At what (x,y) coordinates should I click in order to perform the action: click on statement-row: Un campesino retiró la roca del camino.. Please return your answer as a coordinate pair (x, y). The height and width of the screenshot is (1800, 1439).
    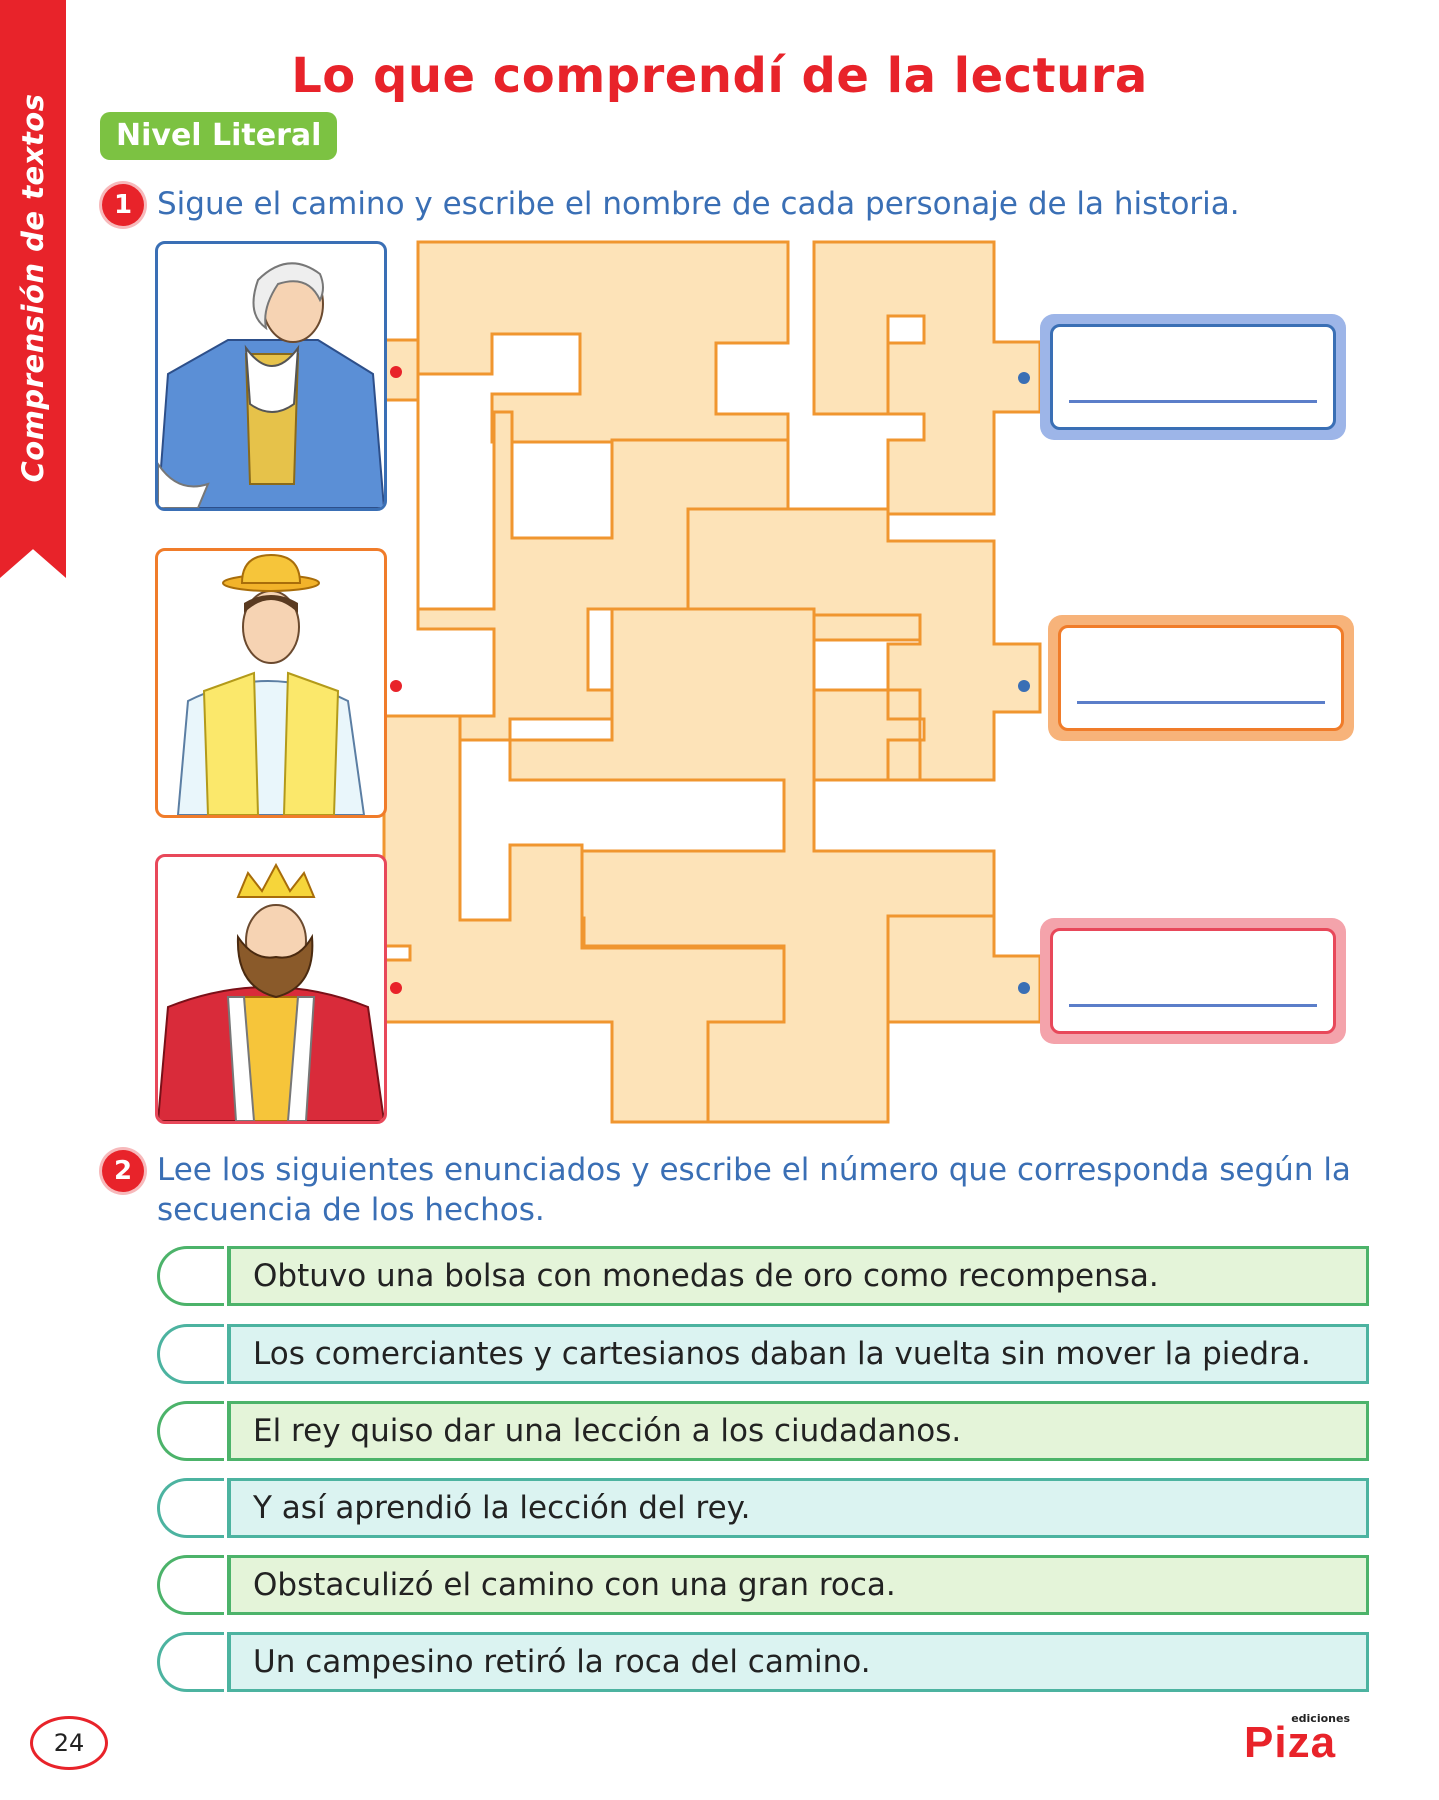
    Looking at the image, I should click on (763, 1662).